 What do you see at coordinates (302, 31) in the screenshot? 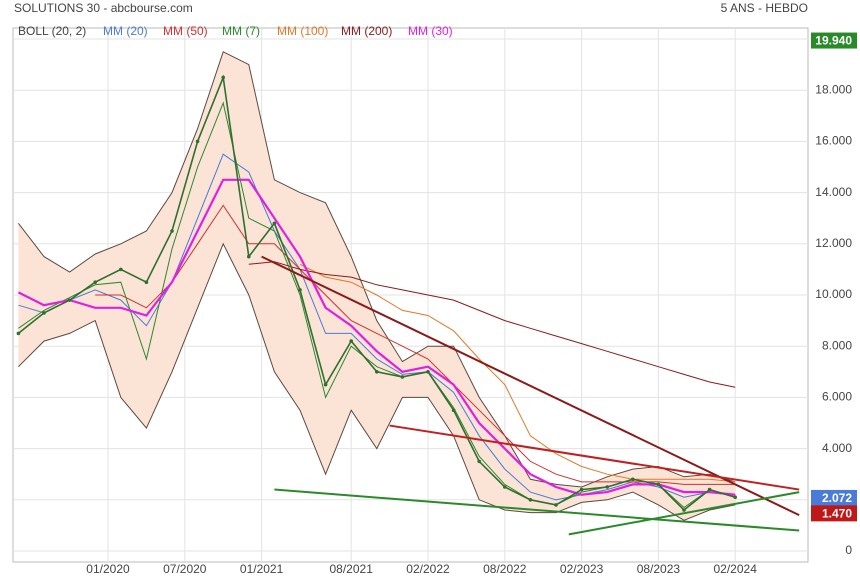
I see `legend-entry: MM (100)` at bounding box center [302, 31].